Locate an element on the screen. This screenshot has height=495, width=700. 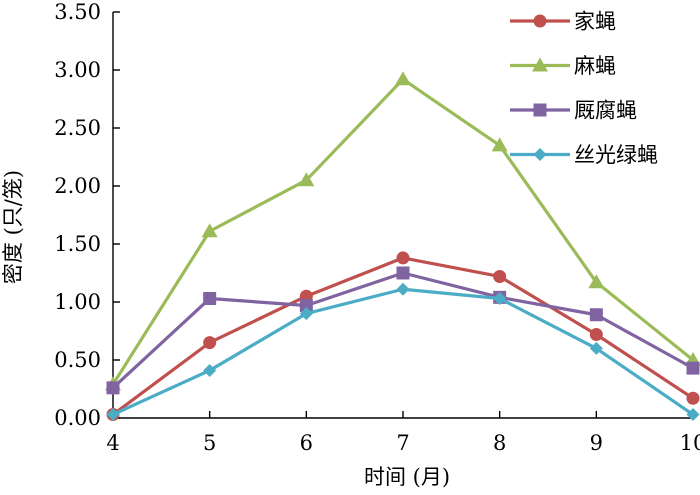
legend-item: 家蝇 is located at coordinates (563, 22).